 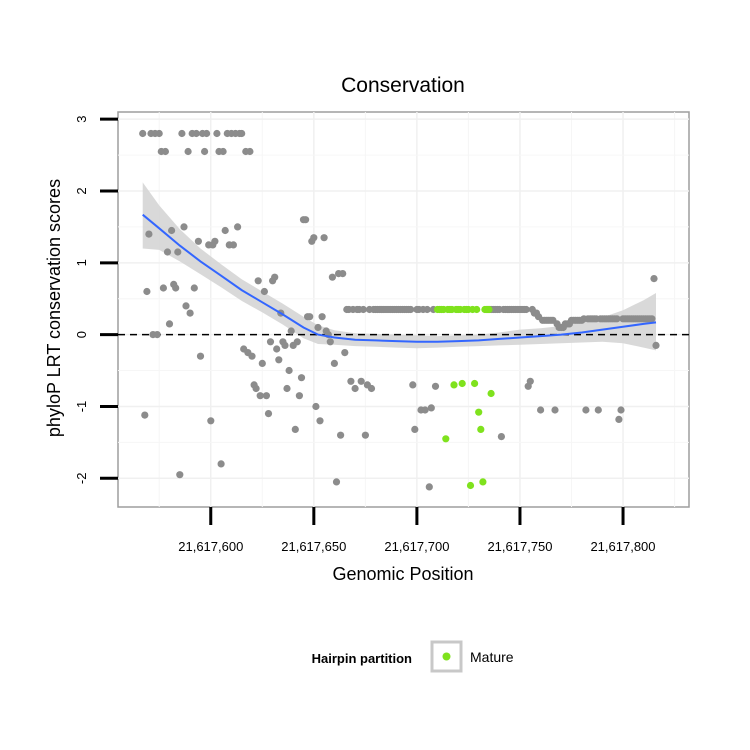 I want to click on chart-title: Conservation, so click(x=403, y=85).